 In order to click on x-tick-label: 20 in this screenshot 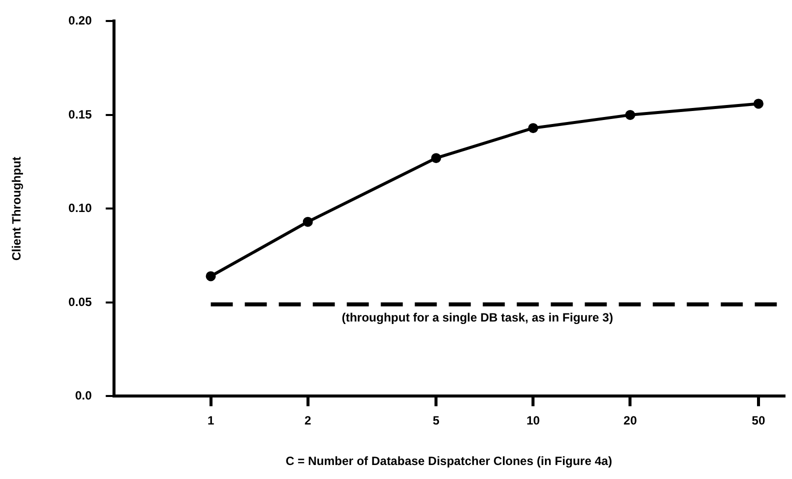, I will do `click(631, 421)`.